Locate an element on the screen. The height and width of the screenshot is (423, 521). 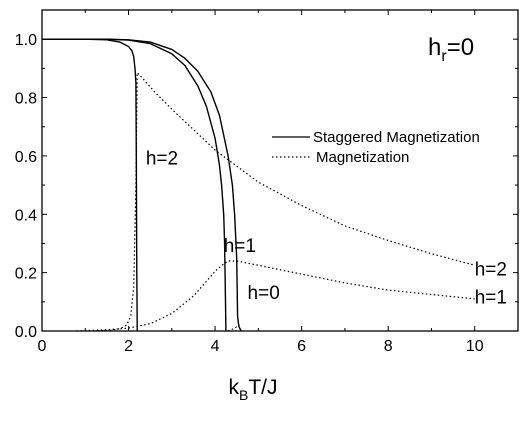
y-tick-label: 0.8 is located at coordinates (26, 99).